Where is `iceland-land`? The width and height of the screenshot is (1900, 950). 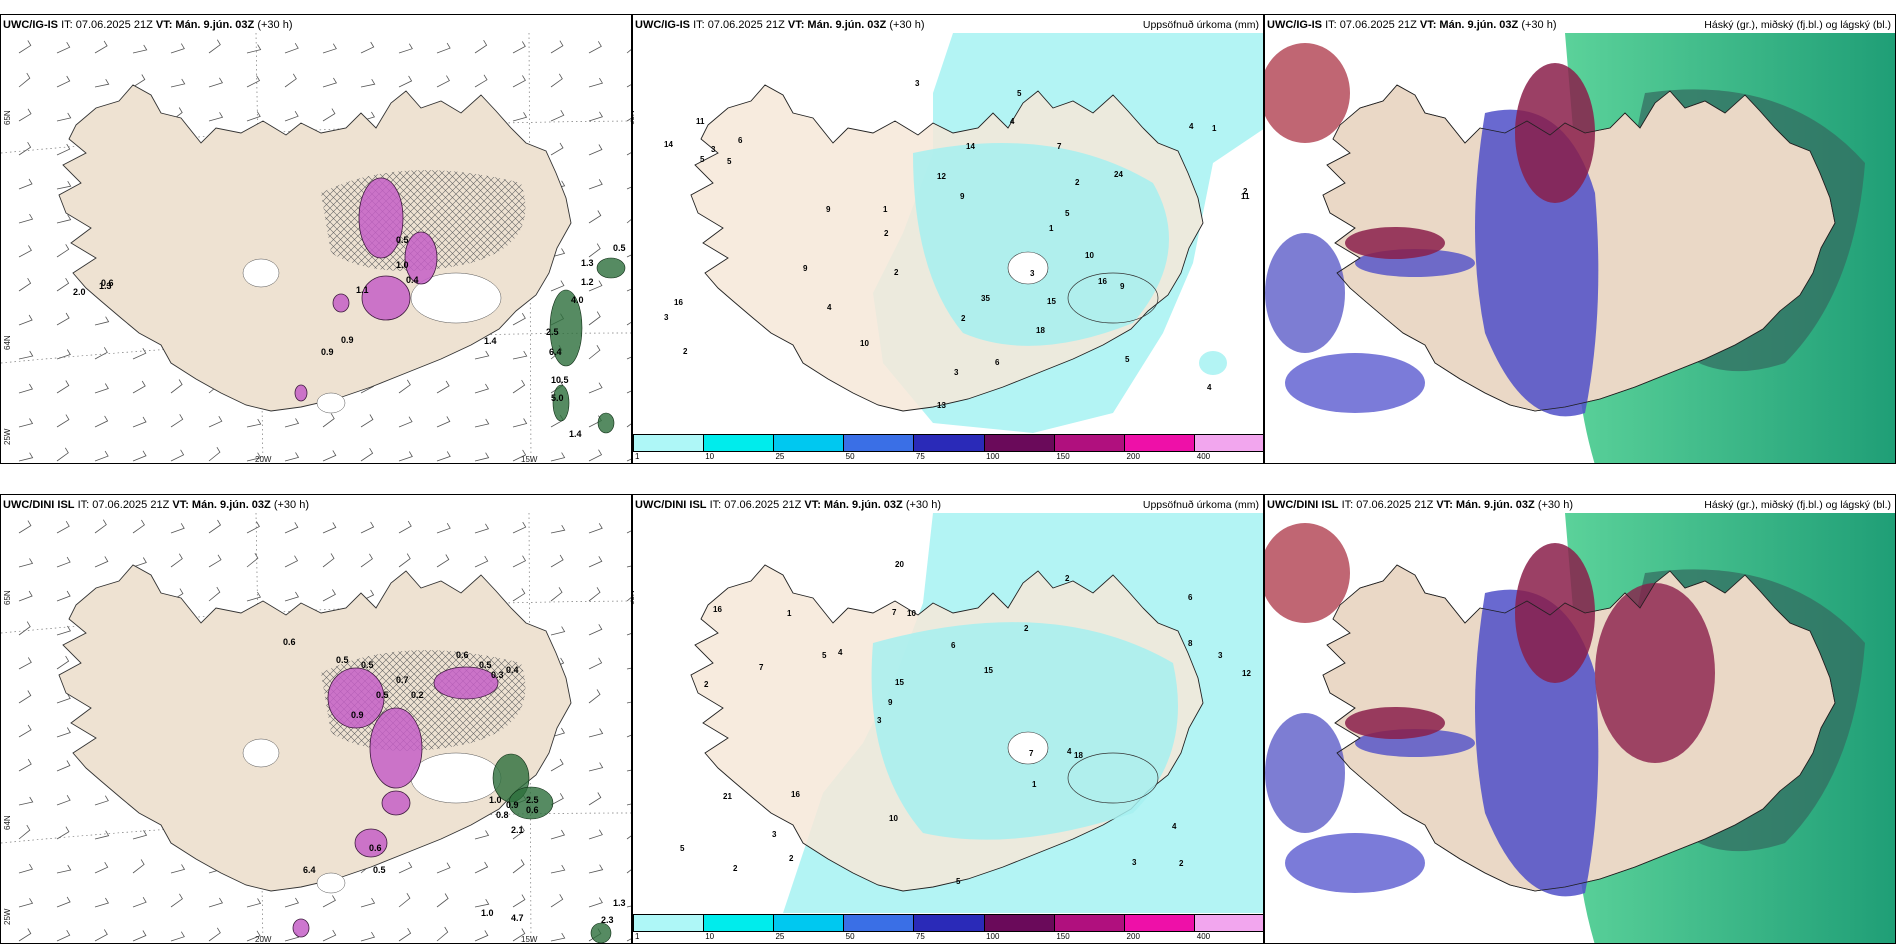
iceland-land is located at coordinates (315, 728).